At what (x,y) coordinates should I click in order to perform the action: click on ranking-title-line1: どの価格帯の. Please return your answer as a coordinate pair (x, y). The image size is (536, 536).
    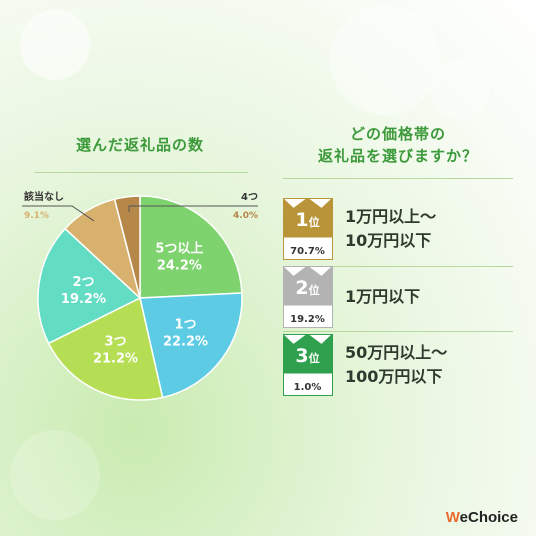
    Looking at the image, I should click on (397, 134).